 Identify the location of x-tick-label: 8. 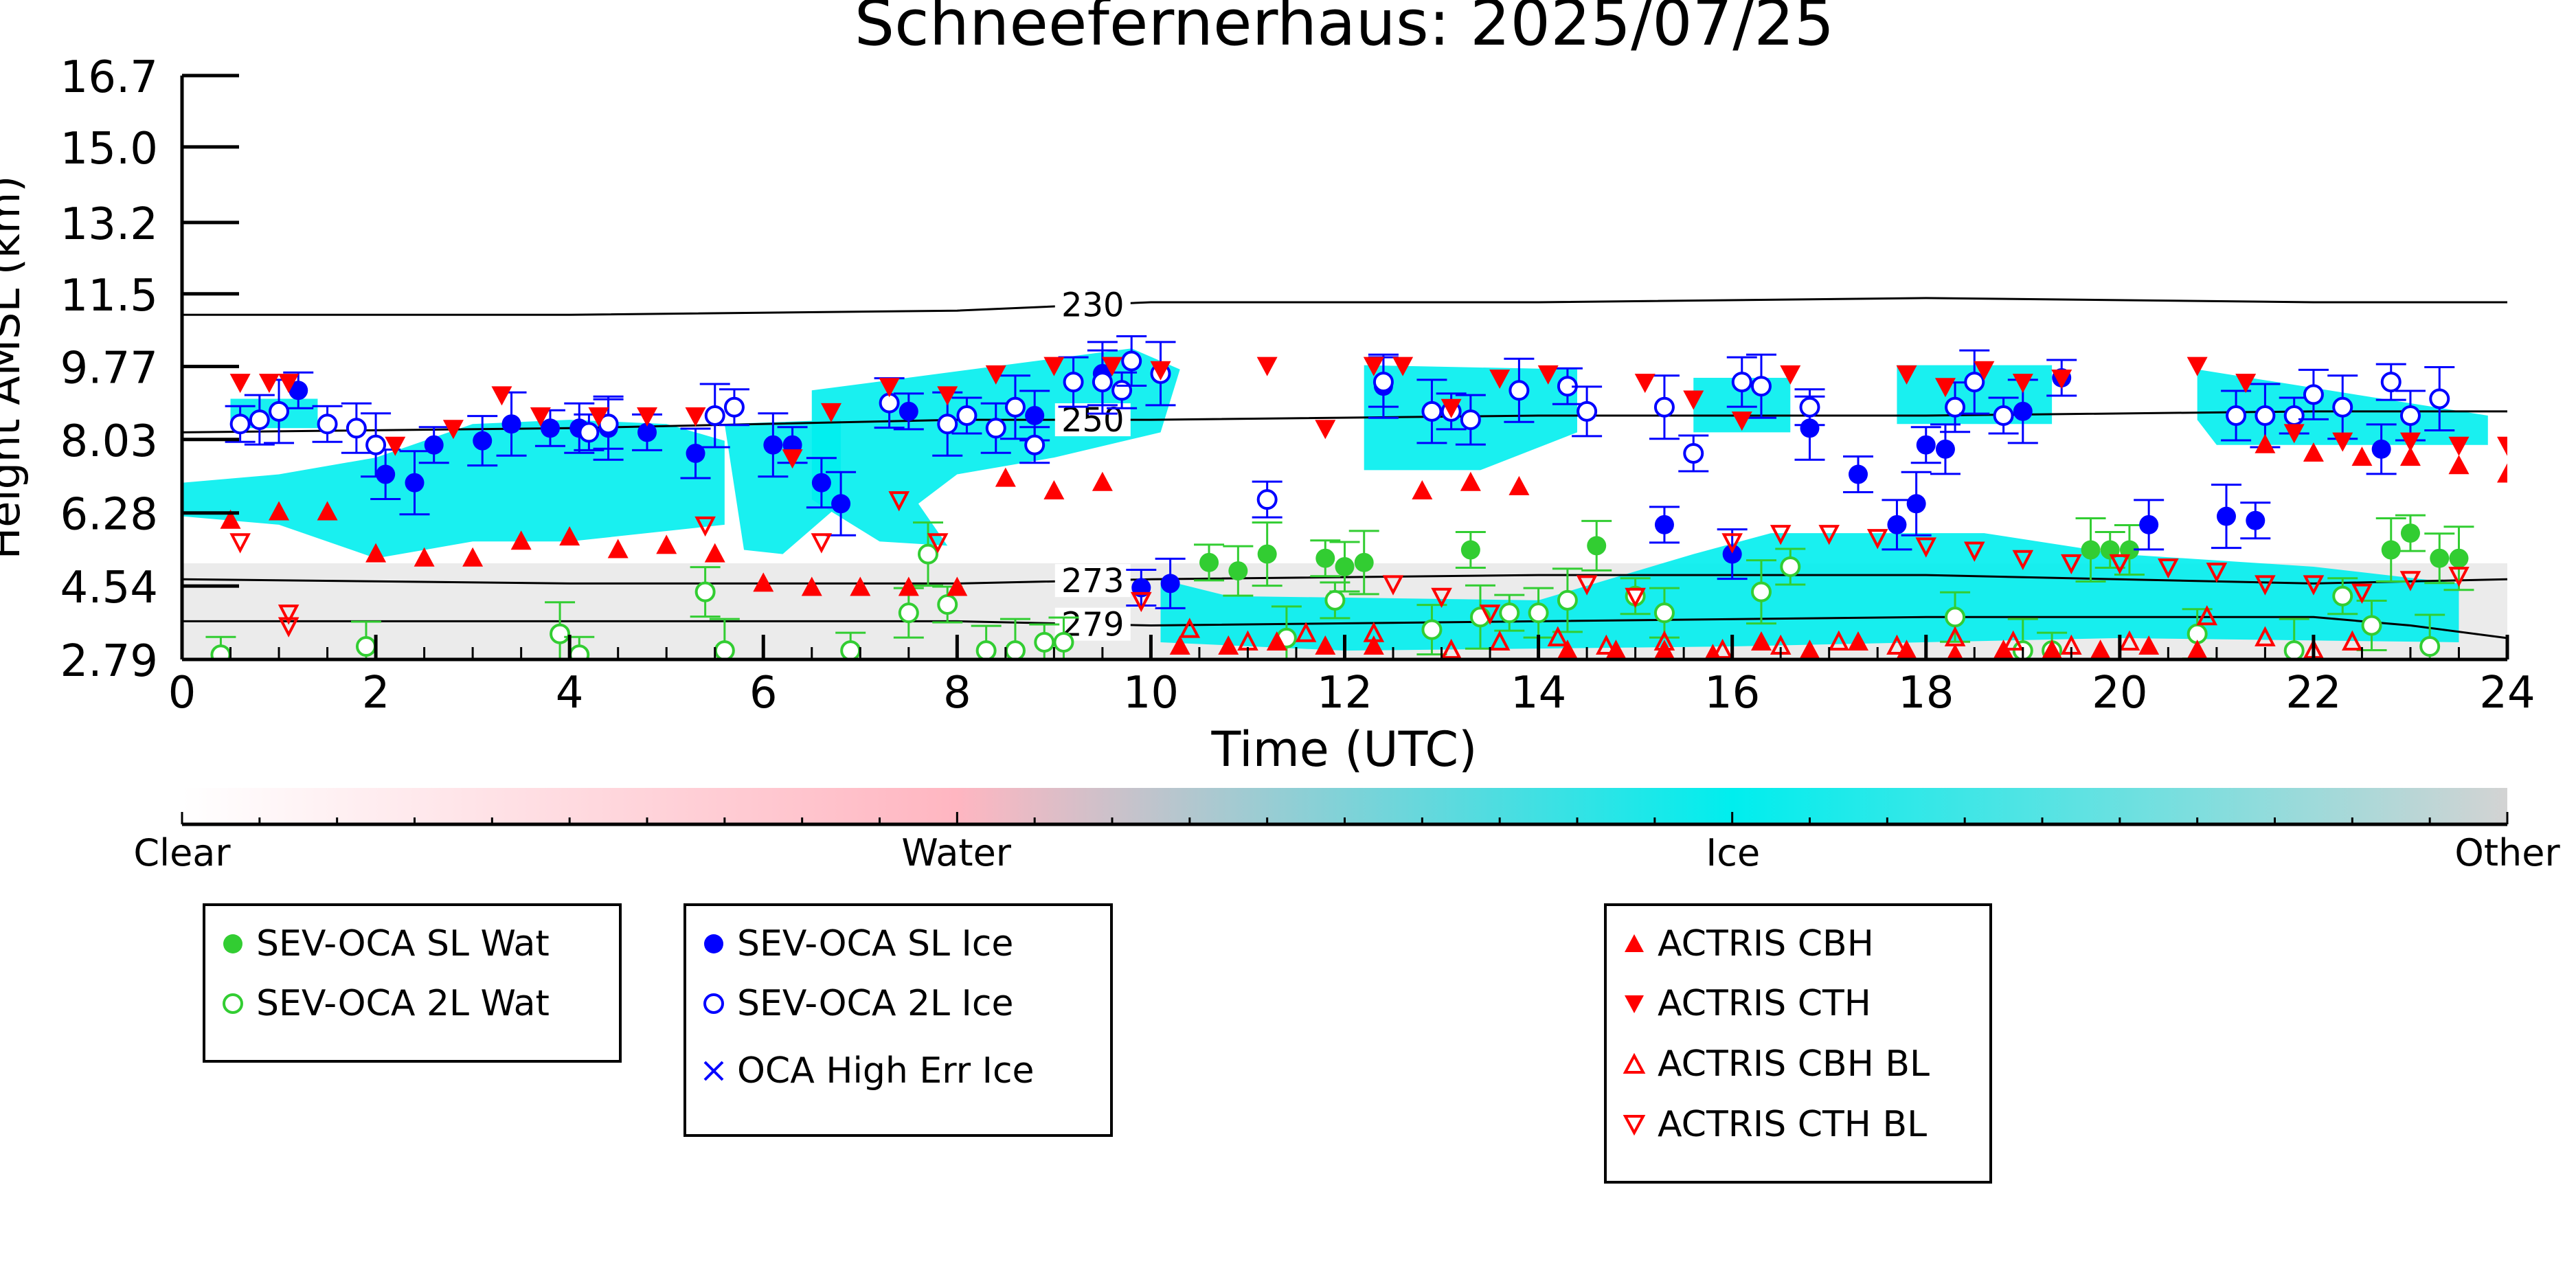
(957, 693).